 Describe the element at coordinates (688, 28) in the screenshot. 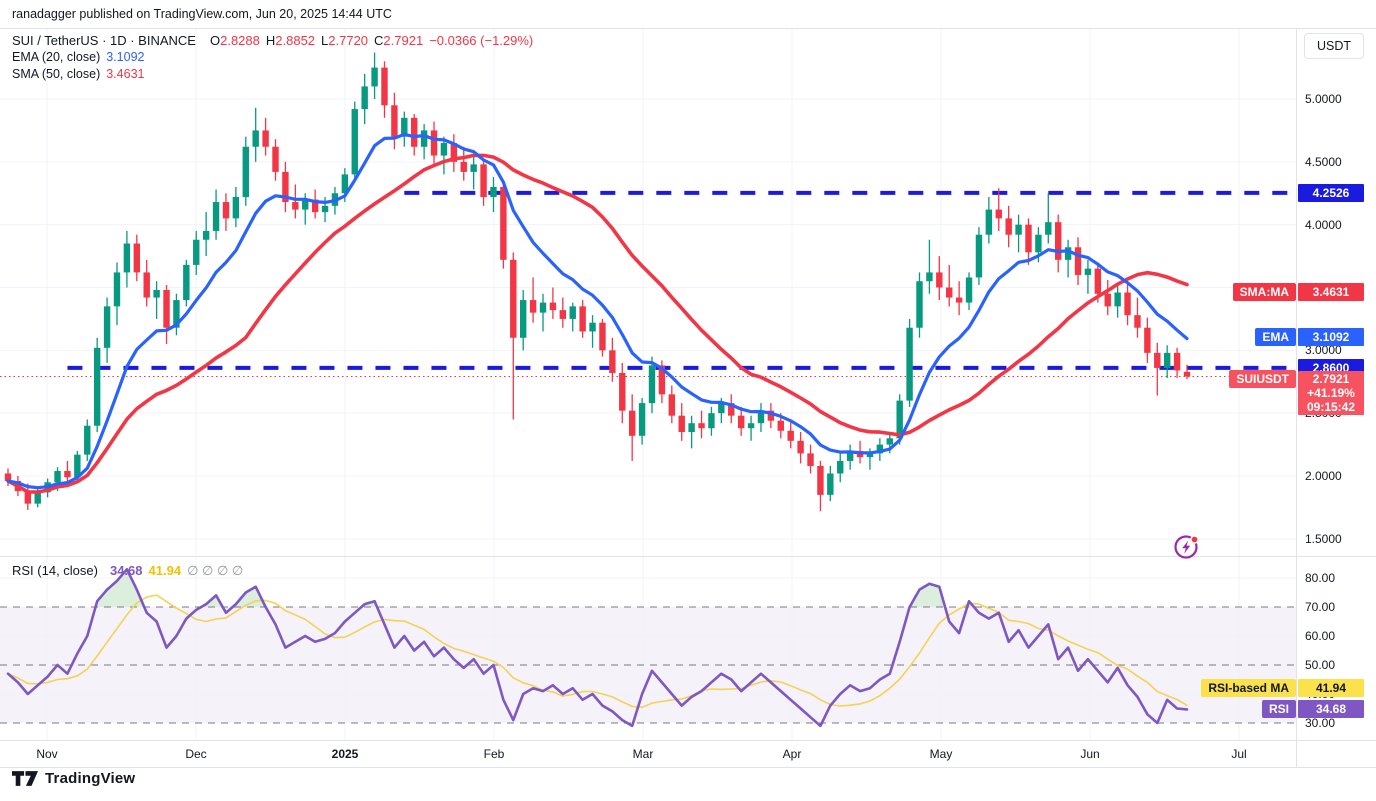

I see `header-divider` at that location.